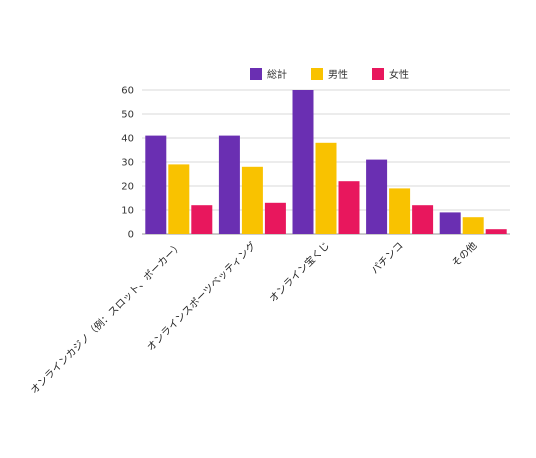 This screenshot has width=536, height=458. Describe the element at coordinates (387, 258) in the screenshot. I see `x-category-label-3: パチンコ` at that location.